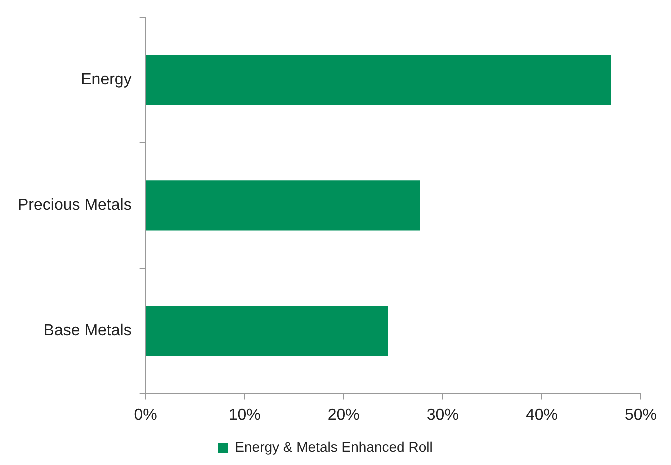 This screenshot has height=465, width=671. I want to click on y-tick-label: Energy, so click(106, 80).